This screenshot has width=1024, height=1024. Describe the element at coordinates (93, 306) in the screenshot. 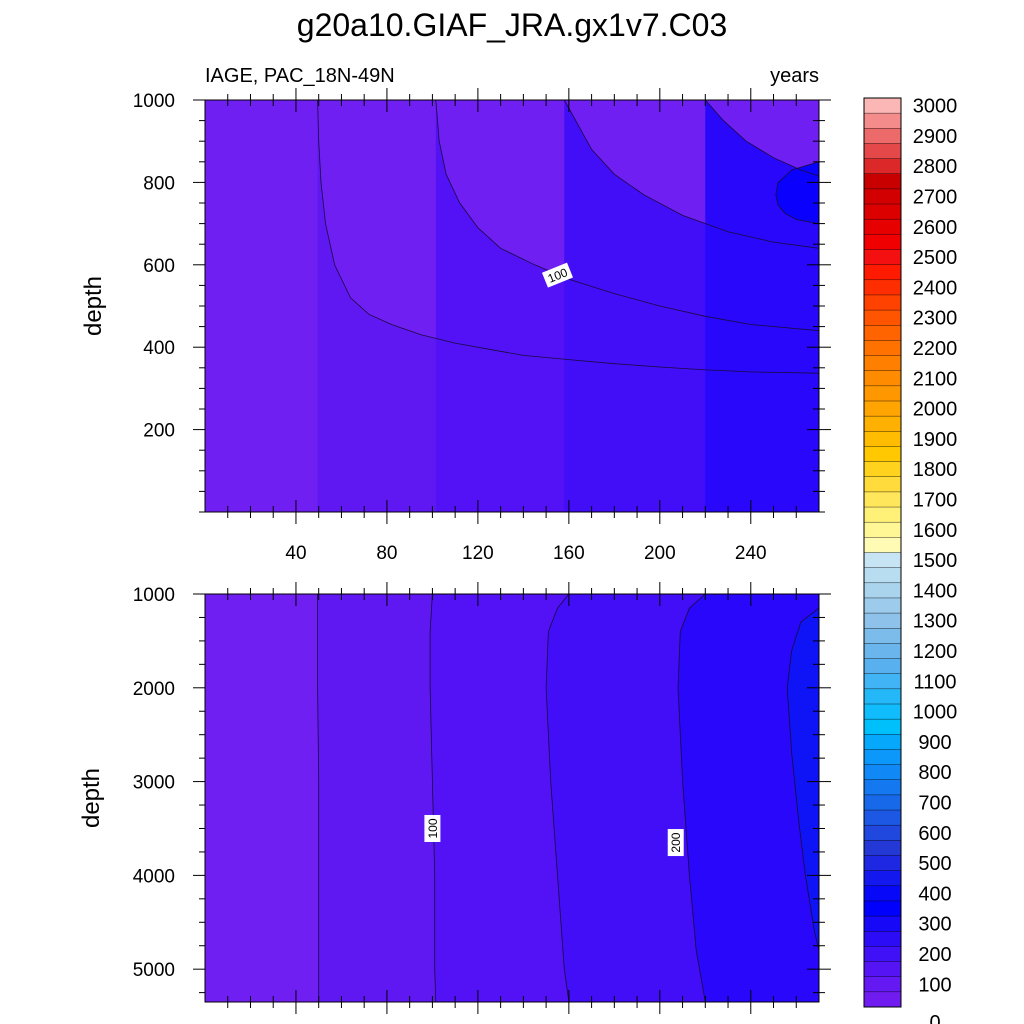

I see `upper-y-axis-label: depth` at that location.